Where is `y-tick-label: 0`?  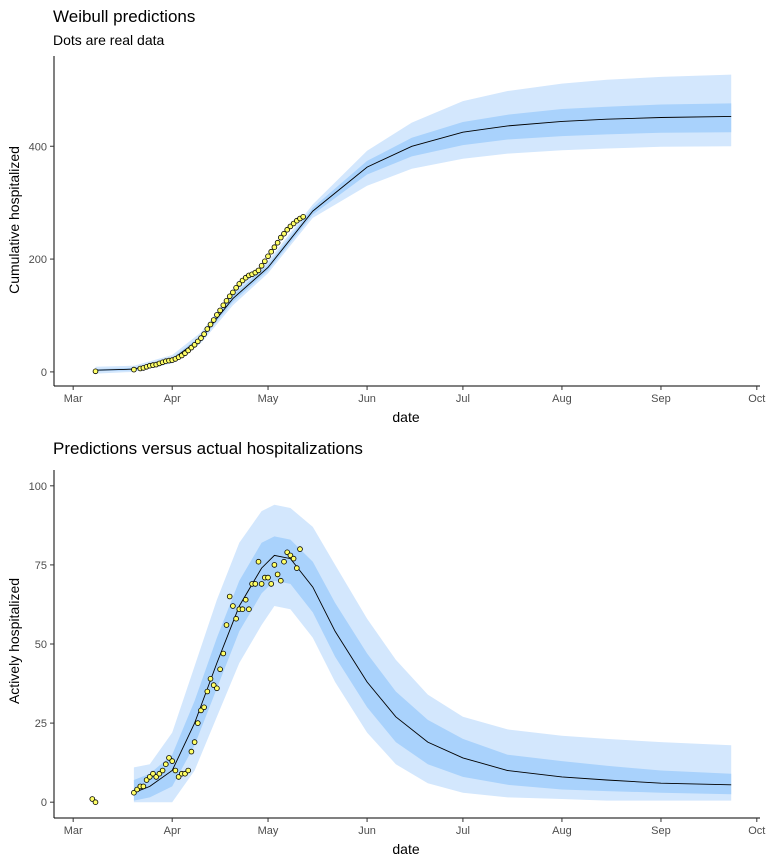
y-tick-label: 0 is located at coordinates (44, 803).